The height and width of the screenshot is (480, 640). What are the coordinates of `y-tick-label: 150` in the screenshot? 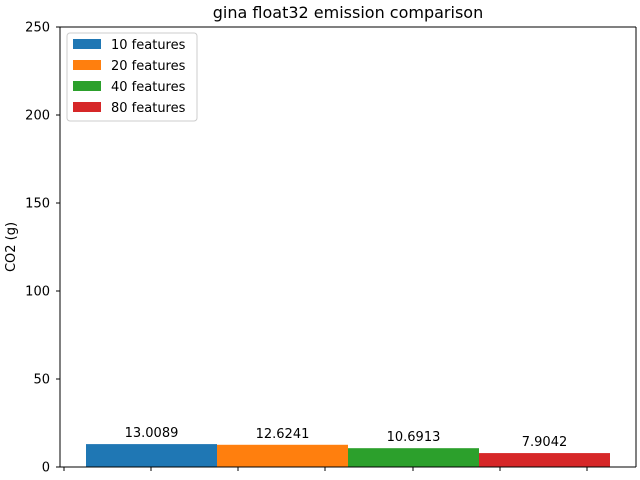 It's located at (37, 204).